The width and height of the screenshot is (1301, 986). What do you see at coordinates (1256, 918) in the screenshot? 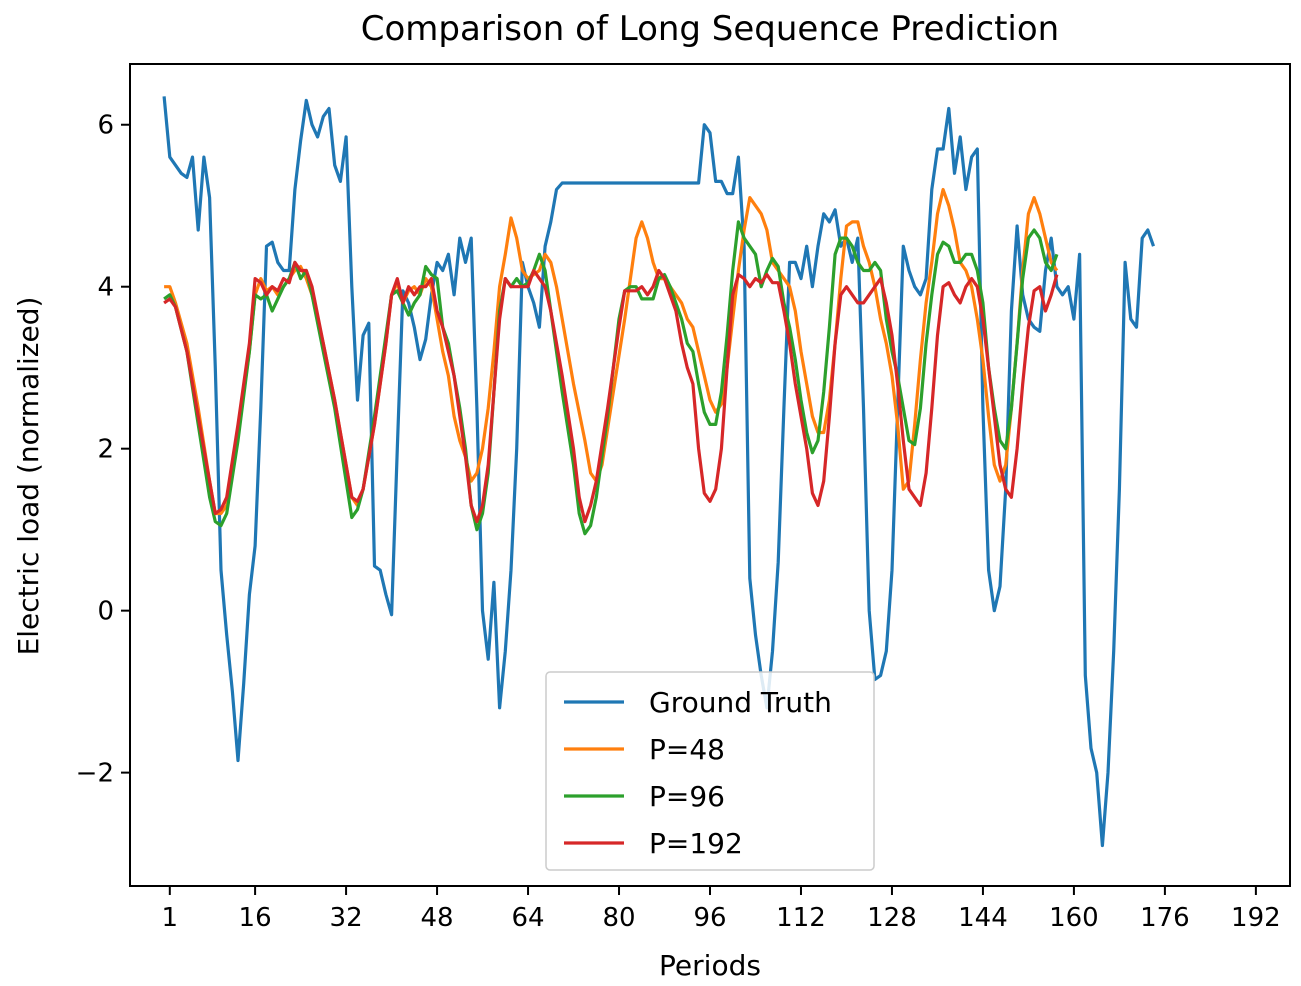
I see `x-tick-label: 192` at bounding box center [1256, 918].